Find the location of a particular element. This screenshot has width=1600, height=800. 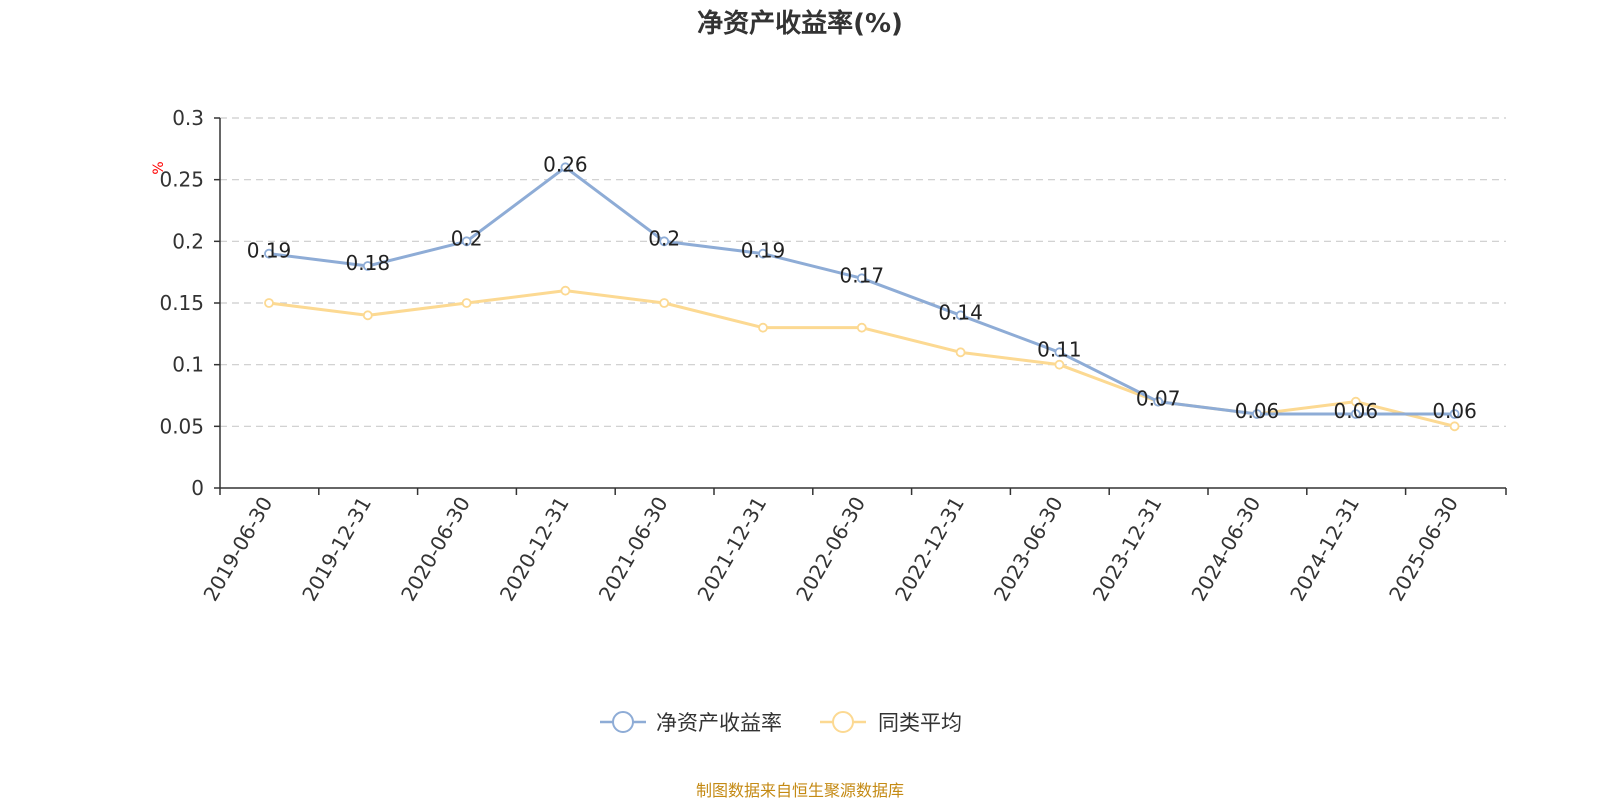

x-tick-label: 2020-12-31 is located at coordinates (534, 549).